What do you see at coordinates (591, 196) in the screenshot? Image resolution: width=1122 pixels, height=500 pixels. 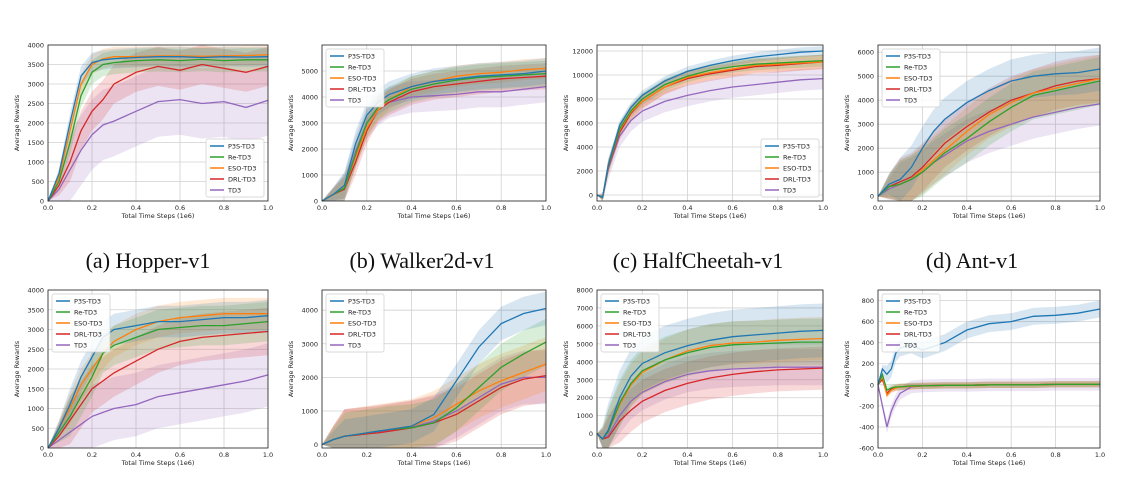 I see `y-tick-label: 0` at bounding box center [591, 196].